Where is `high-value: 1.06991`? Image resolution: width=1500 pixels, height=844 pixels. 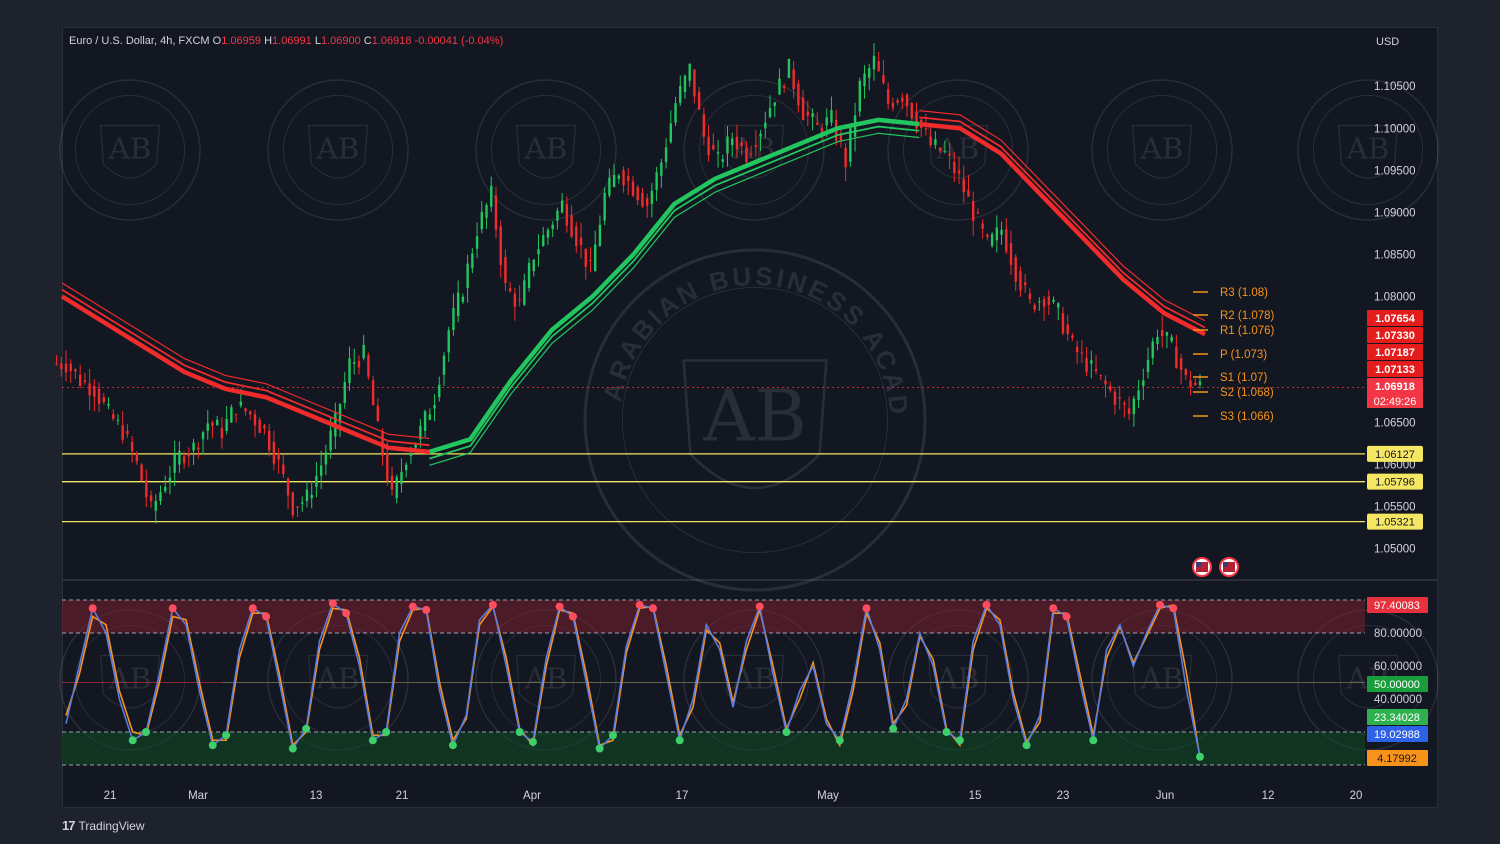 high-value: 1.06991 is located at coordinates (292, 41).